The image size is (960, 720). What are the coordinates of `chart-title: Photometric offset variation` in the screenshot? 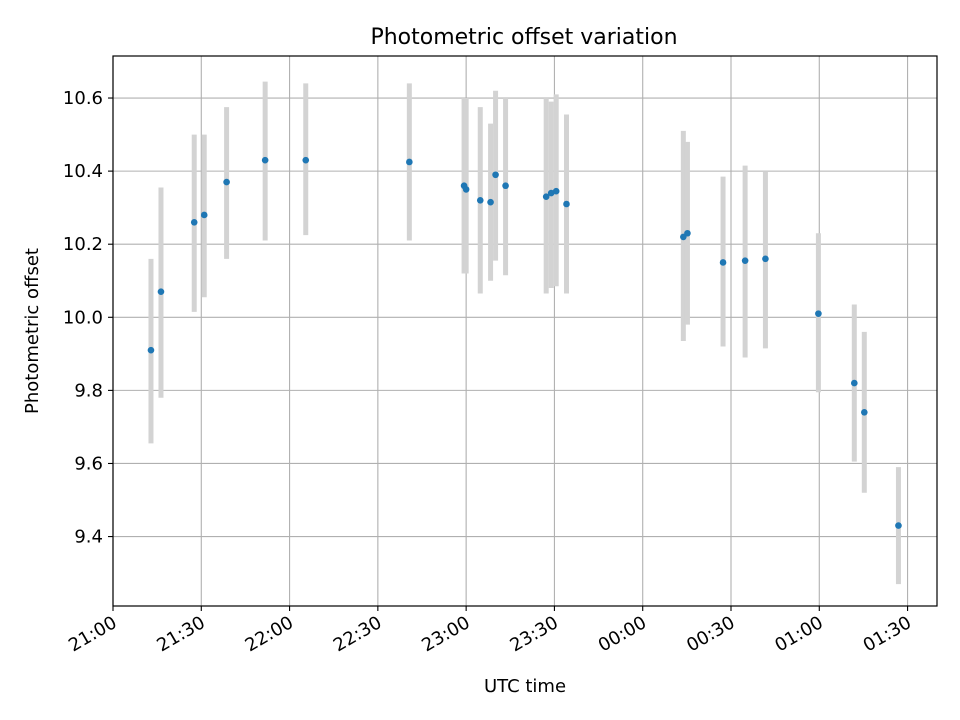 It's located at (523, 37).